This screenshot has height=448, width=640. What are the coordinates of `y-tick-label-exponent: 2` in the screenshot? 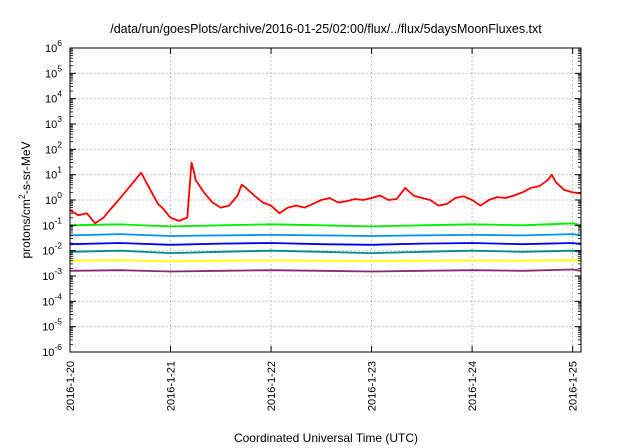 It's located at (59, 144).